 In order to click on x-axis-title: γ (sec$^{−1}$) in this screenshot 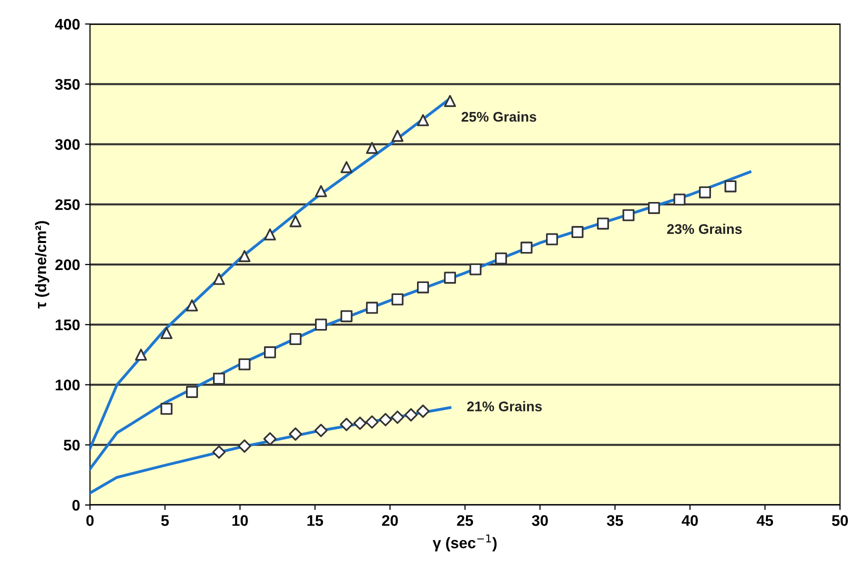, I will do `click(464, 543)`.